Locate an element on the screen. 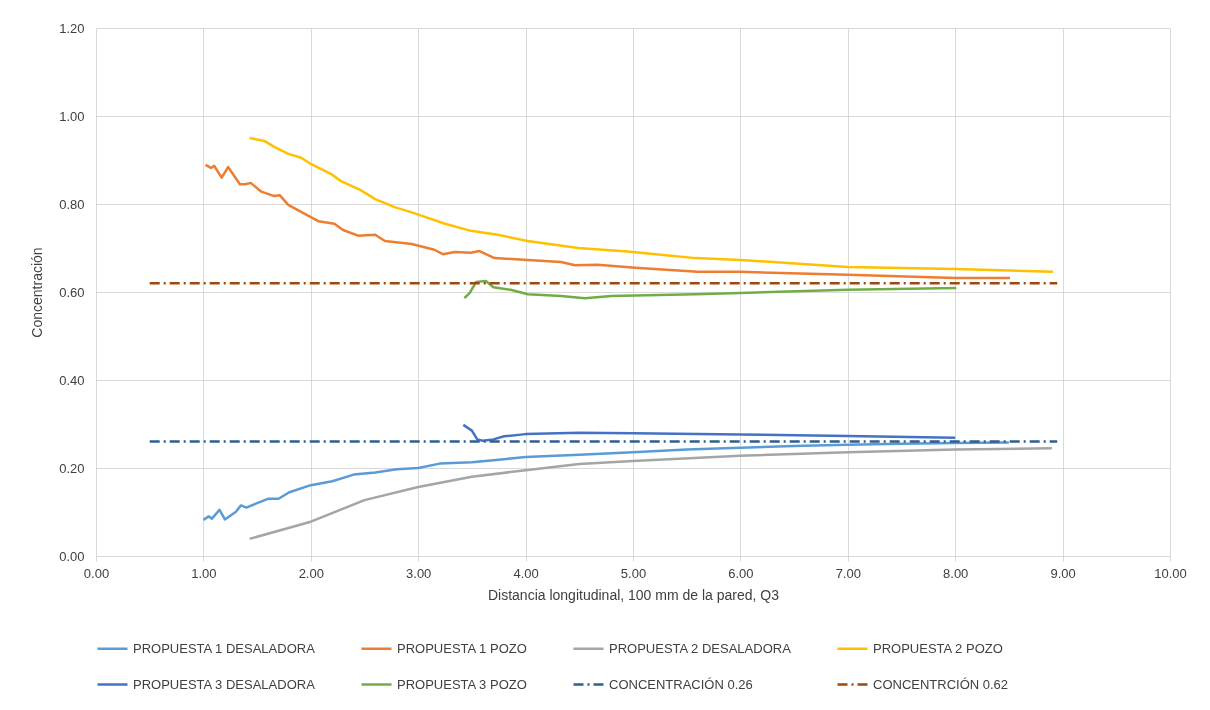  x-tick-label: 0.00 is located at coordinates (96, 573).